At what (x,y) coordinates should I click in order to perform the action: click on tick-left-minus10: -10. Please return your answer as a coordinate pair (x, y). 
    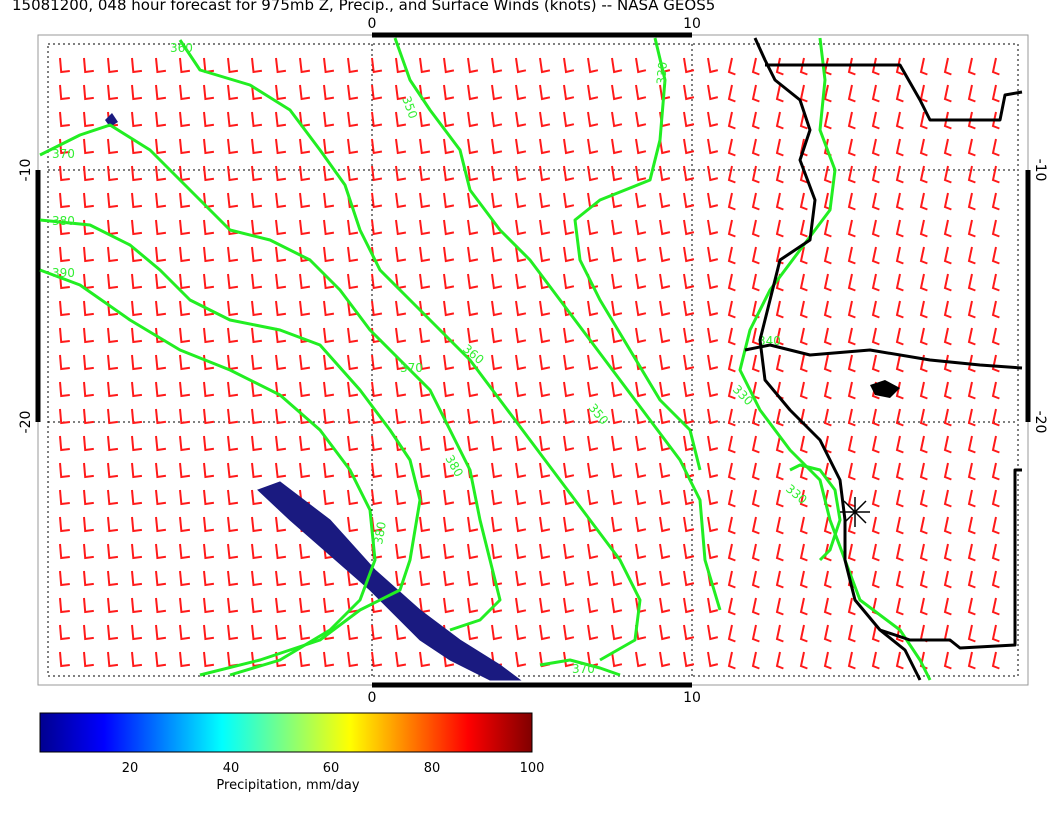
    Looking at the image, I should click on (26, 170).